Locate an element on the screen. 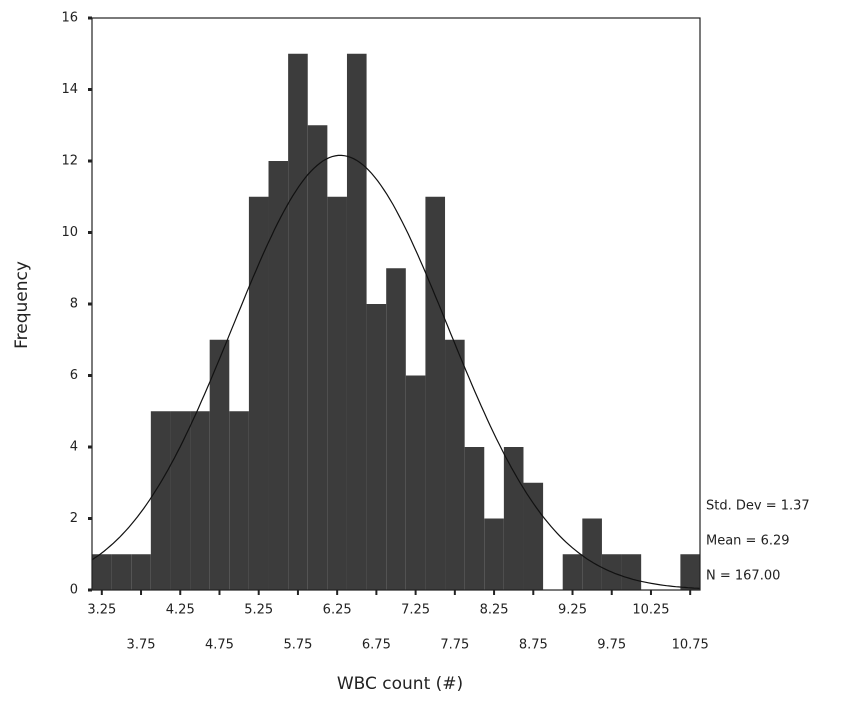 This screenshot has width=851, height=724. x-tick-label: 4.25 is located at coordinates (180, 610).